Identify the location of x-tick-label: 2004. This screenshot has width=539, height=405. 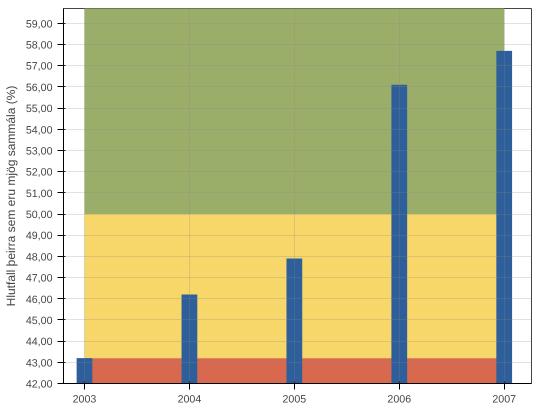
(190, 399).